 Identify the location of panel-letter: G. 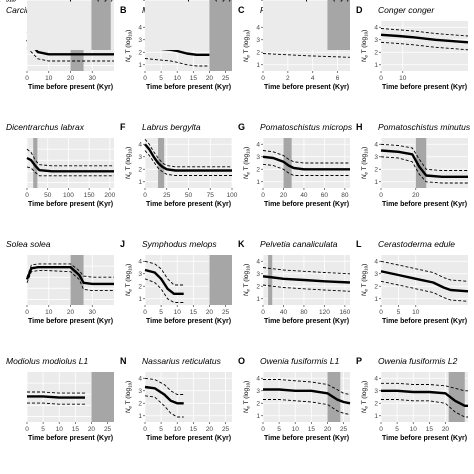
(241, 127).